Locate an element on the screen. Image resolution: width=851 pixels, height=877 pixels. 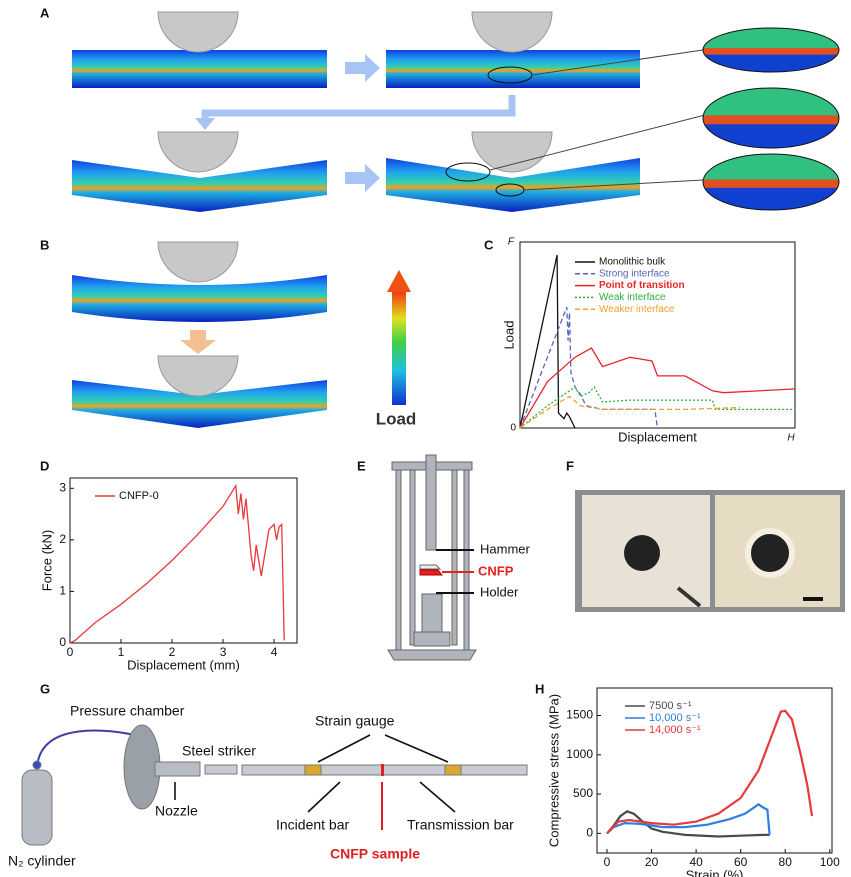
legend-label: Strong interface is located at coordinates (634, 273).